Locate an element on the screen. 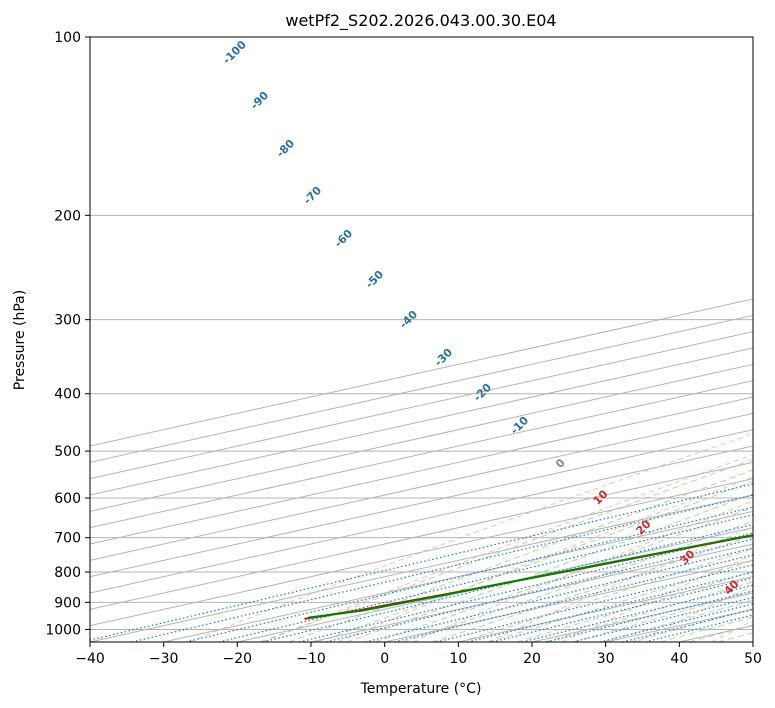 The width and height of the screenshot is (775, 708). y-tick-label: 600 is located at coordinates (67, 499).